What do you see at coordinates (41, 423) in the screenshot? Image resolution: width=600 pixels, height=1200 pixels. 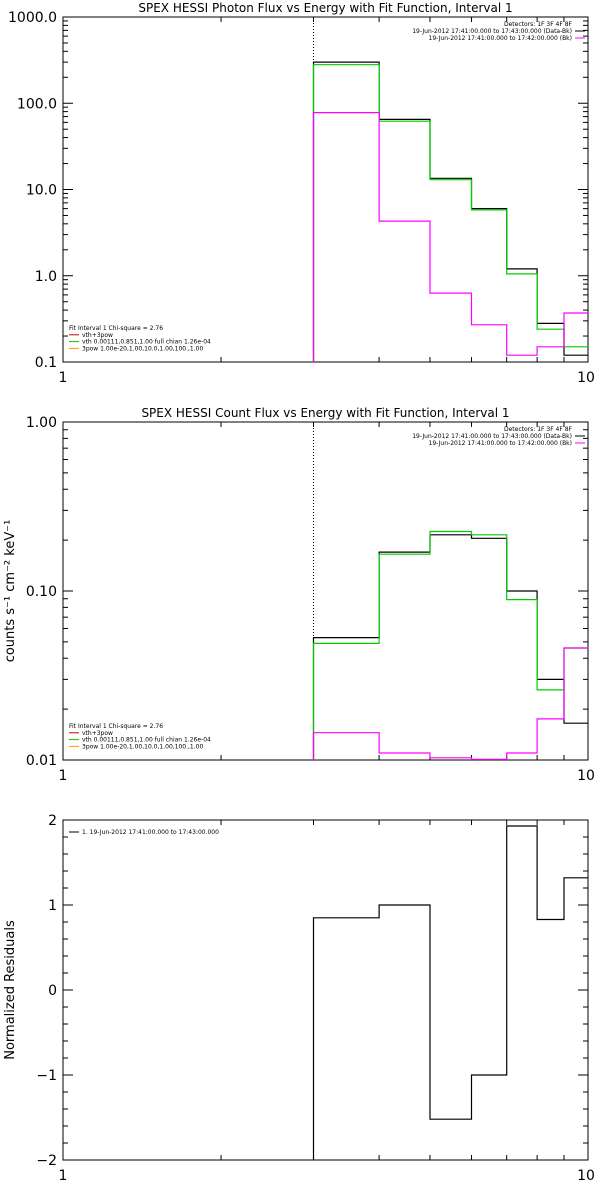 I see `y-tick-label: 1.00` at bounding box center [41, 423].